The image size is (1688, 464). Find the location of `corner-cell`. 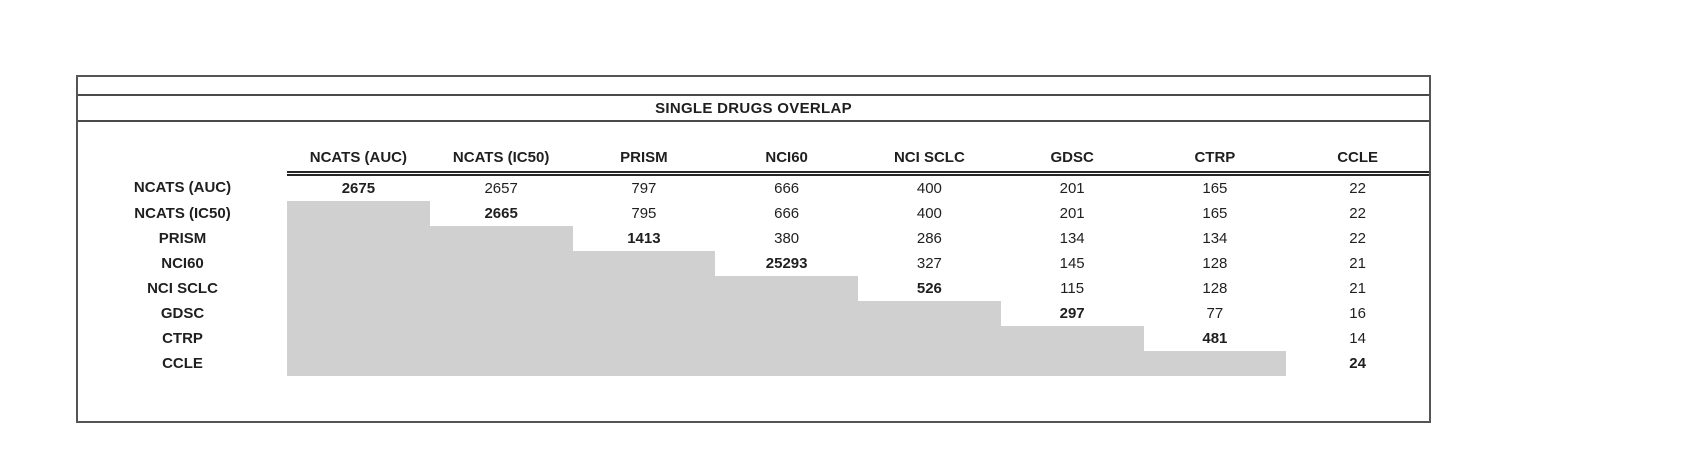

corner-cell is located at coordinates (182, 158).